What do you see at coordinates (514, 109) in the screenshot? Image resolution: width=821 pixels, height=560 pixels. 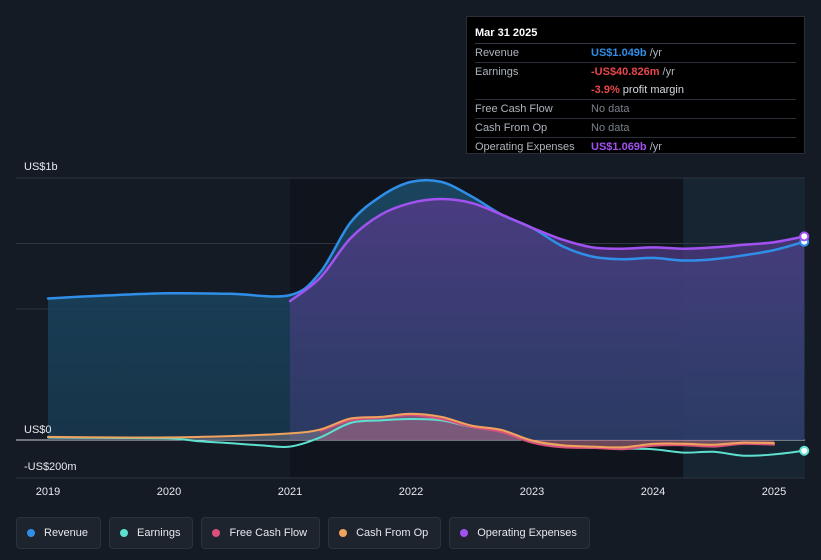 I see `tooltip-key: Free Cash Flow` at bounding box center [514, 109].